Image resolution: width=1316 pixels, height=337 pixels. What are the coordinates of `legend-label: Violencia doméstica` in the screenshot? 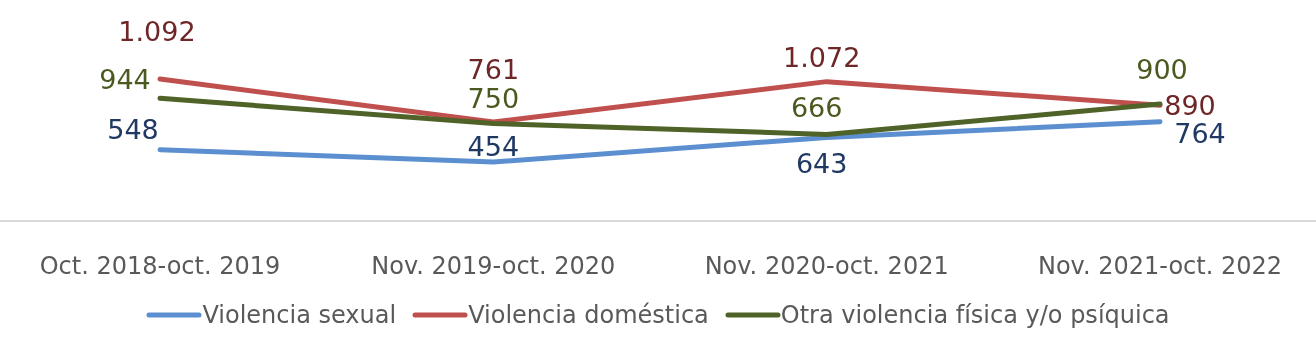 It's located at (588, 315).